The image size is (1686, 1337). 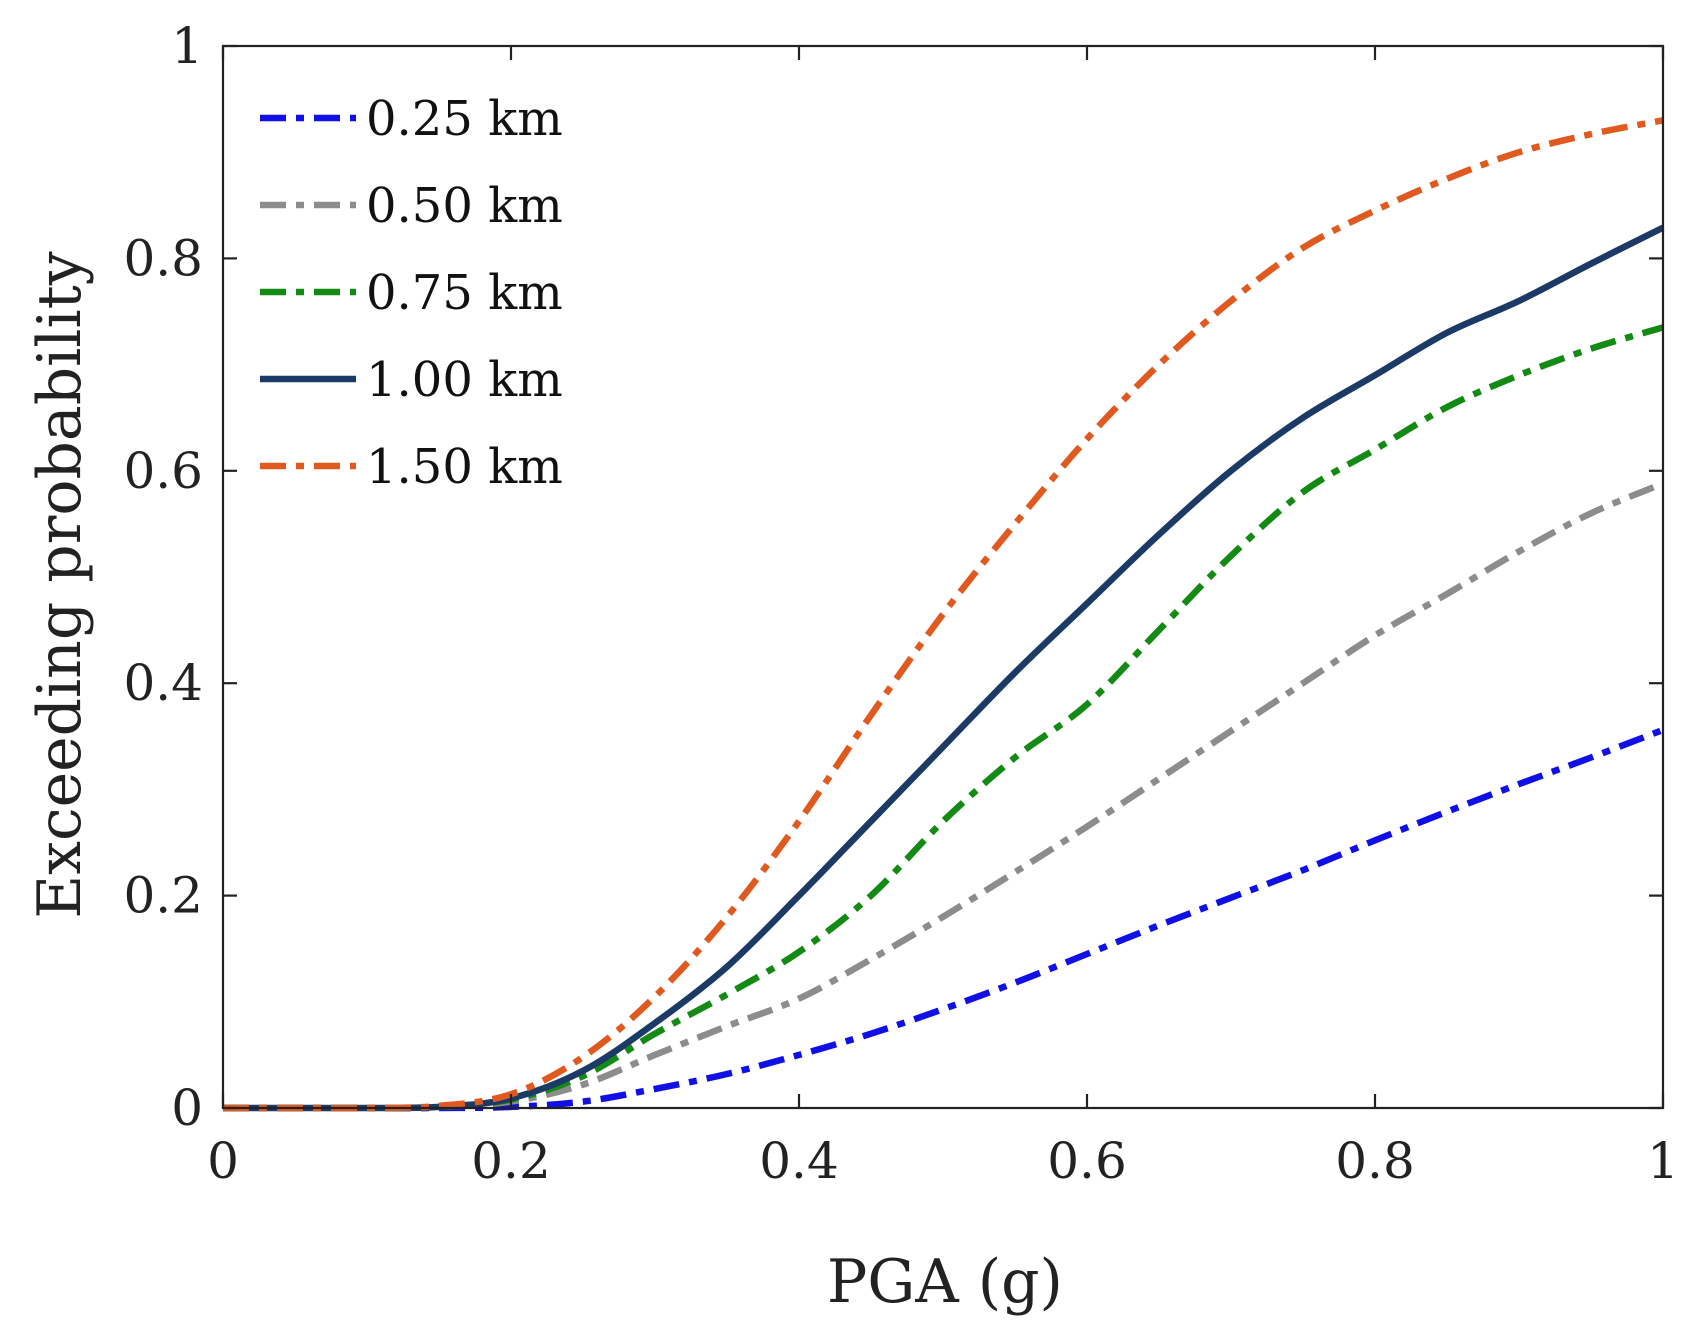 What do you see at coordinates (945, 1282) in the screenshot?
I see `x-axis-title: PGA (g)` at bounding box center [945, 1282].